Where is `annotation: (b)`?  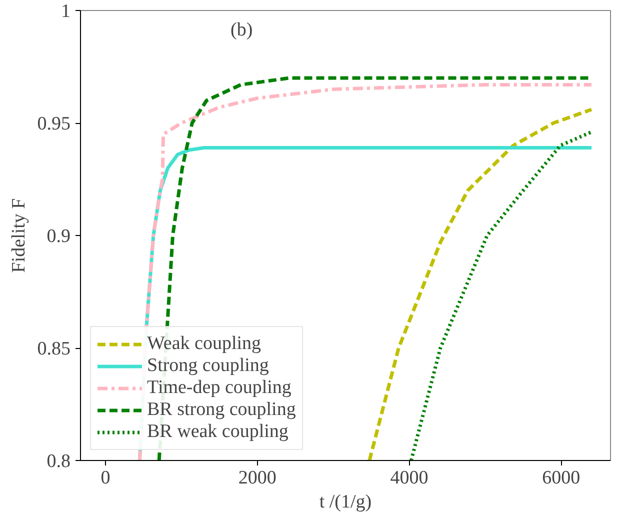 annotation: (b) is located at coordinates (241, 30).